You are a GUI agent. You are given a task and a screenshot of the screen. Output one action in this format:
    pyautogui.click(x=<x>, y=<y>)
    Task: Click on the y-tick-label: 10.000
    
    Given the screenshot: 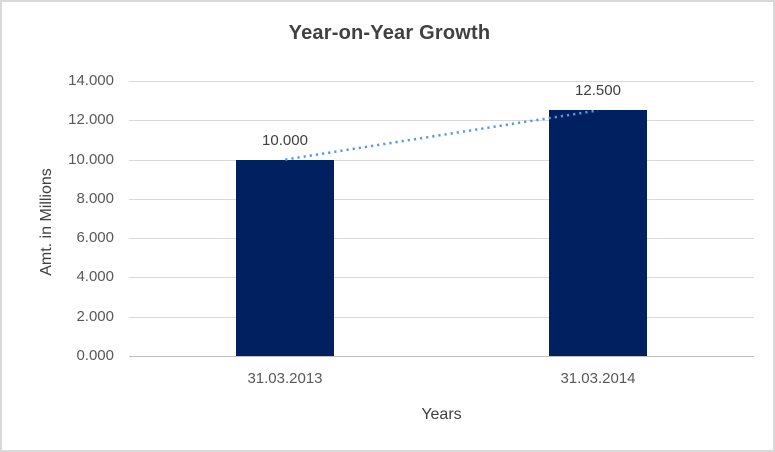 What is the action you would take?
    pyautogui.click(x=91, y=159)
    